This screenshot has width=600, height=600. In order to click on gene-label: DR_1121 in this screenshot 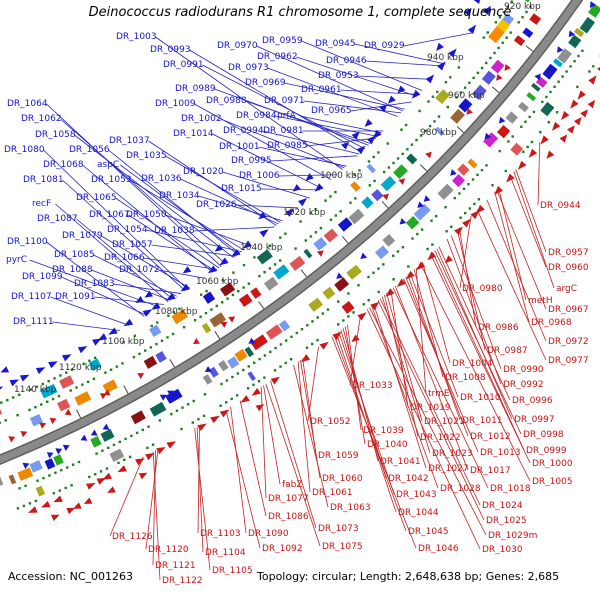, I will do `click(175, 566)`.